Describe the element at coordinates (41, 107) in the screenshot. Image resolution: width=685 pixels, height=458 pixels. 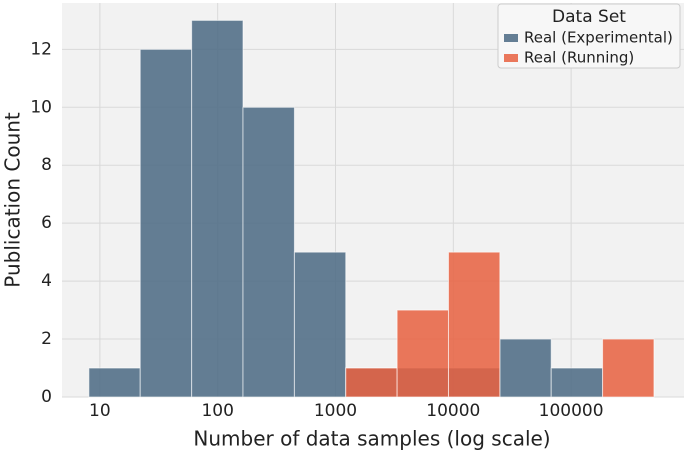
I see `y-tick-label: 10` at that location.